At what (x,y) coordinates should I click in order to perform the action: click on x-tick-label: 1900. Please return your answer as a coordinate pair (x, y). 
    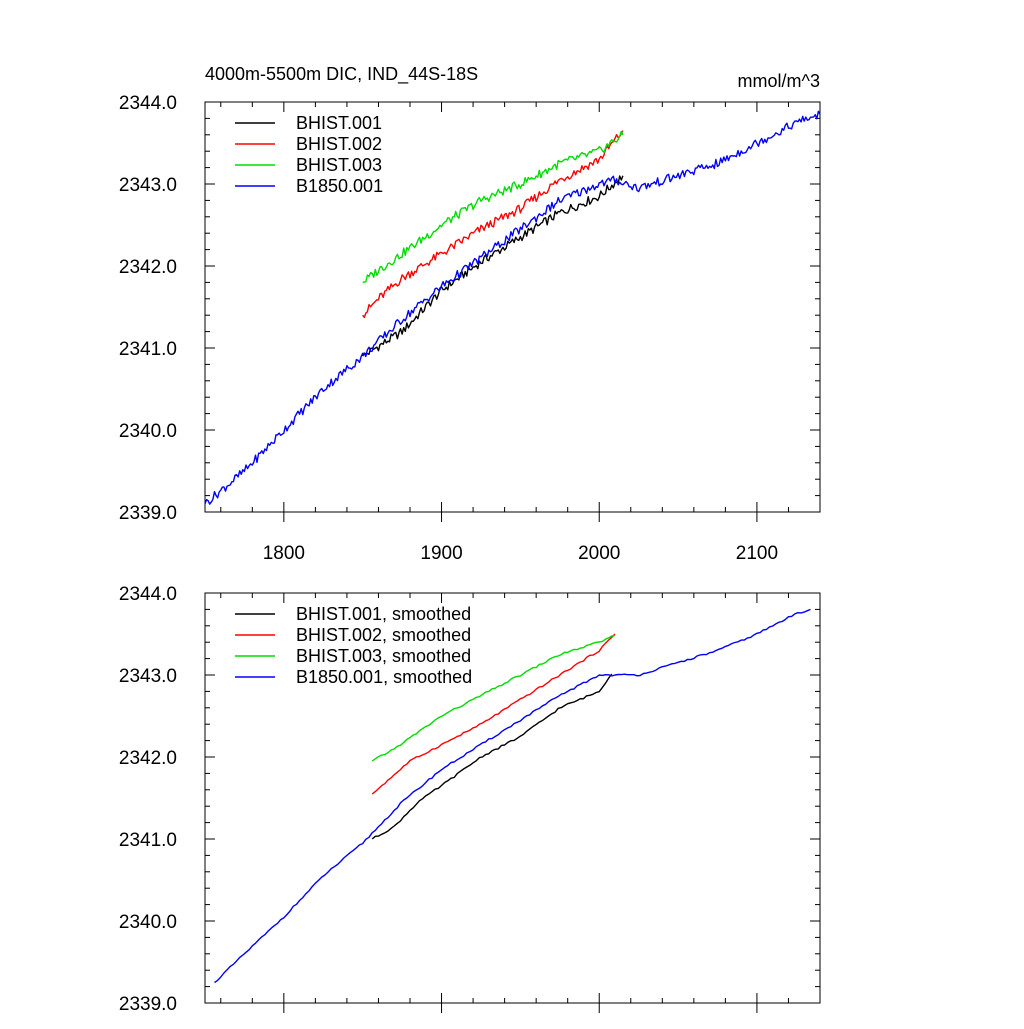
    Looking at the image, I should click on (441, 553).